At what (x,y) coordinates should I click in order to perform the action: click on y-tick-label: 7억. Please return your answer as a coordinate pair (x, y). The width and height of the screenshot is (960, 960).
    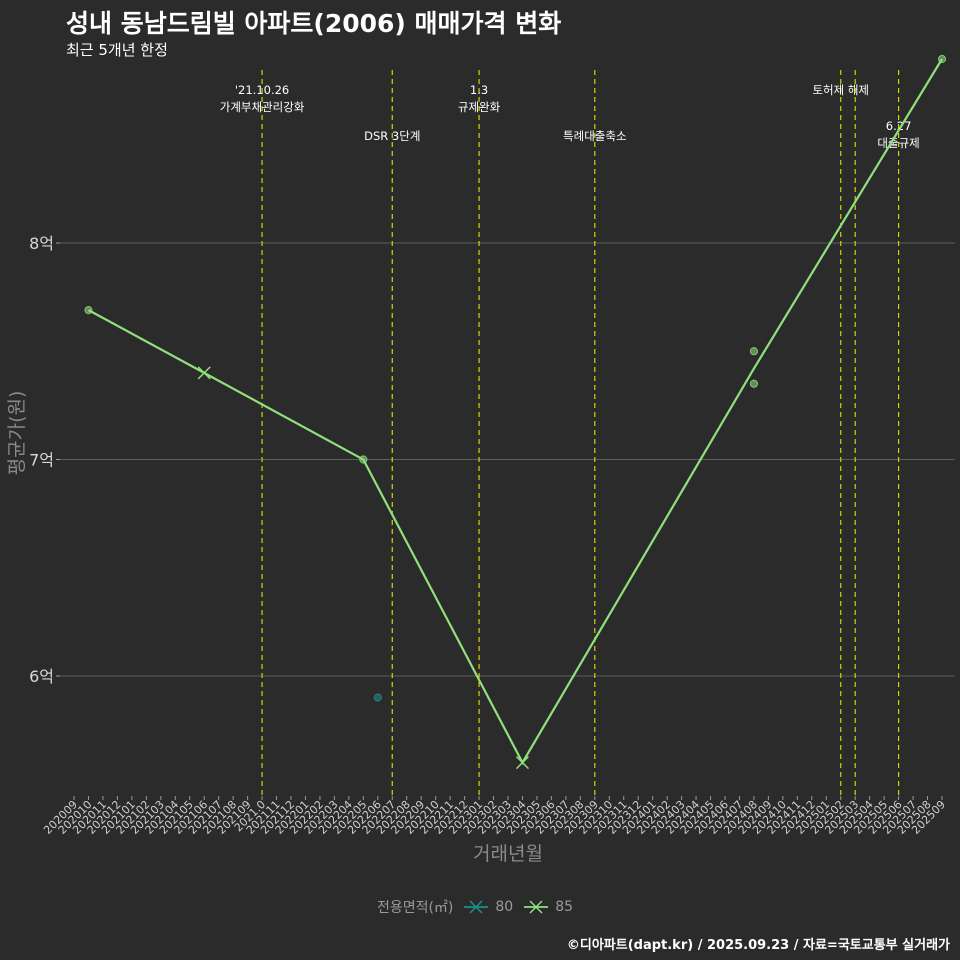
    Looking at the image, I should click on (41, 460).